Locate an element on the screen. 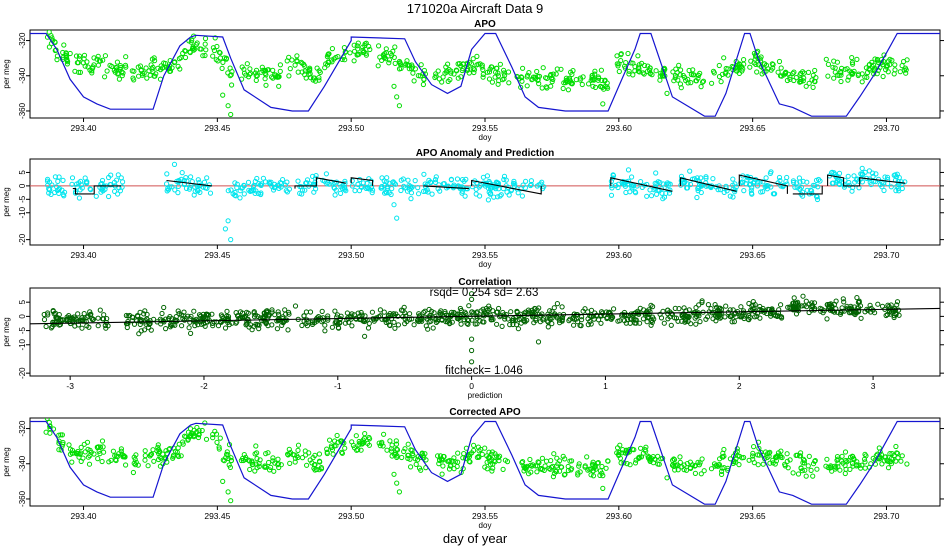 This screenshot has height=550, width=950. x-tick-label: 0 is located at coordinates (471, 386).